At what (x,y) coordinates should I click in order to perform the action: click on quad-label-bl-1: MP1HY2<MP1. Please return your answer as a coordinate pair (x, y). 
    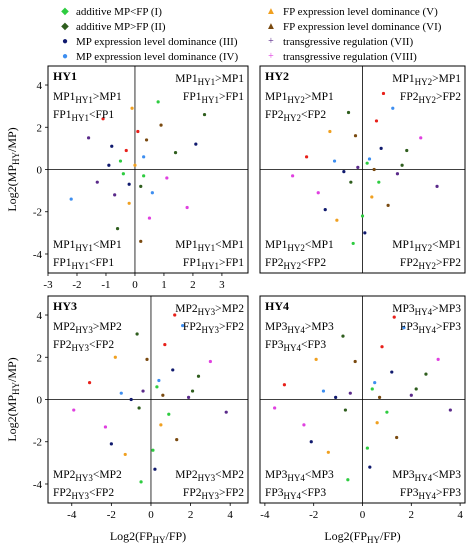
    Looking at the image, I should click on (299, 246).